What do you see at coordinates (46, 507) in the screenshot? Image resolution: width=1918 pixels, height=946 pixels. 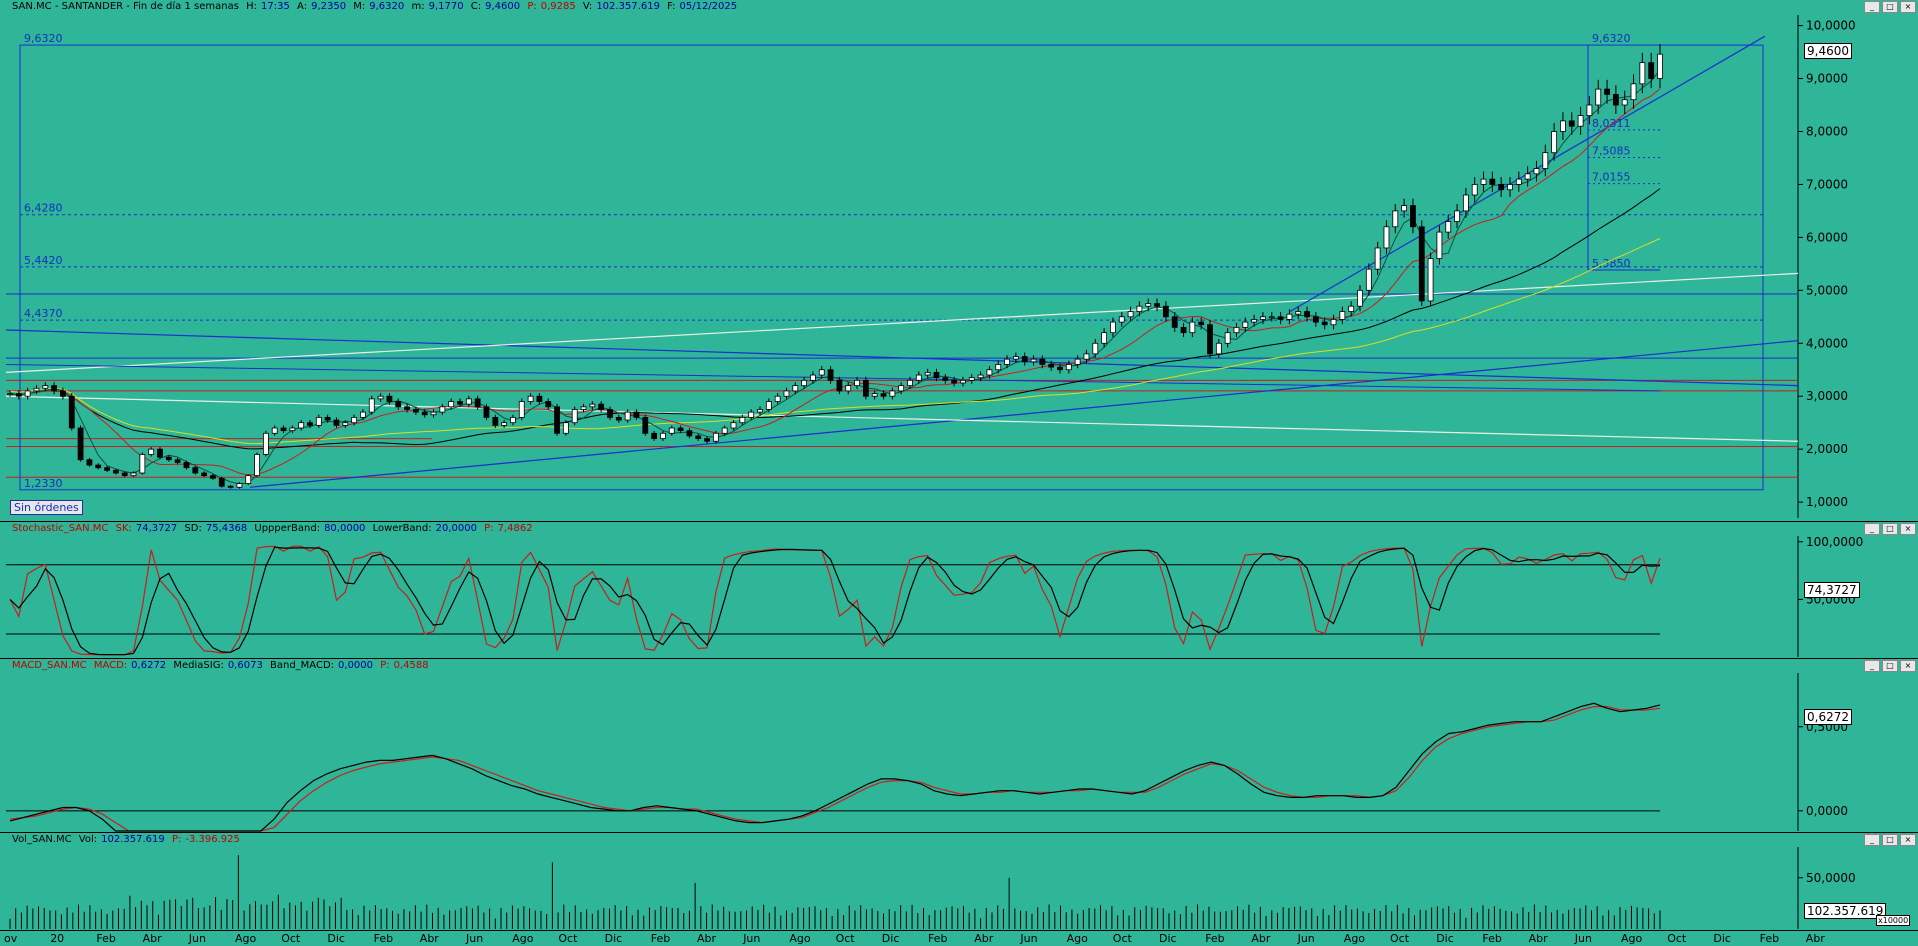 I see `sin-ordenes-button: Sin órdenes` at bounding box center [46, 507].